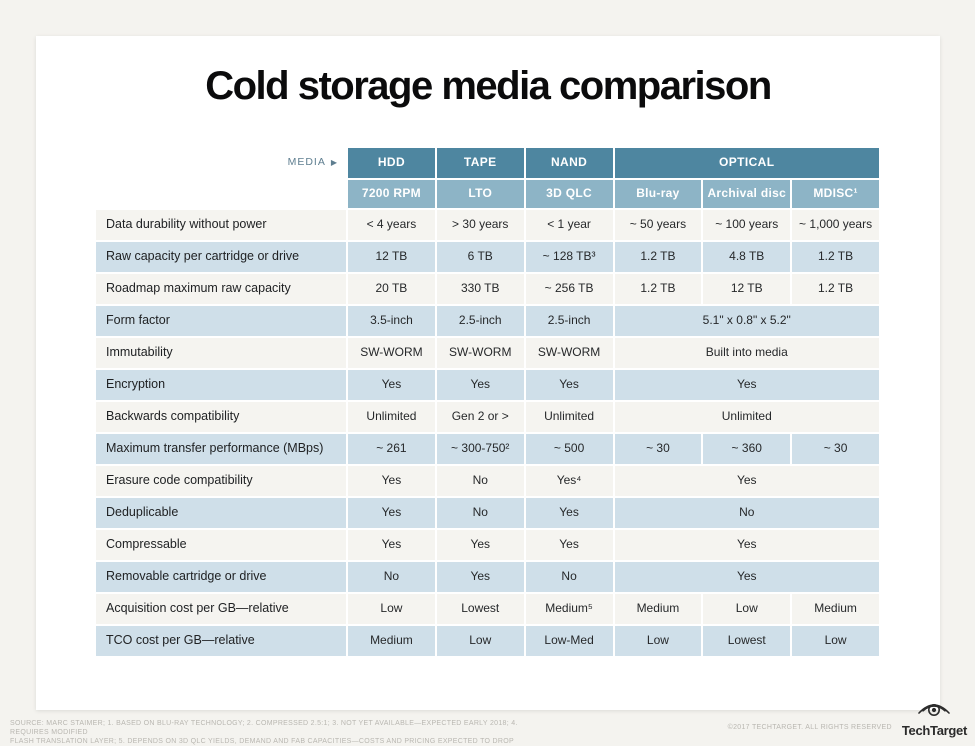 The height and width of the screenshot is (746, 975). Describe the element at coordinates (809, 727) in the screenshot. I see `copyright-text: ©2017 TECHTARGET. ALL RIGHTS RESERVED` at that location.